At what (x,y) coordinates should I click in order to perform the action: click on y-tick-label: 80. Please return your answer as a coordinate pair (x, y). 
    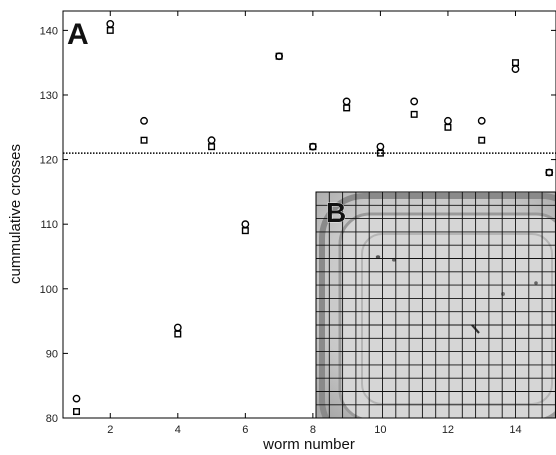
    Looking at the image, I should click on (52, 419).